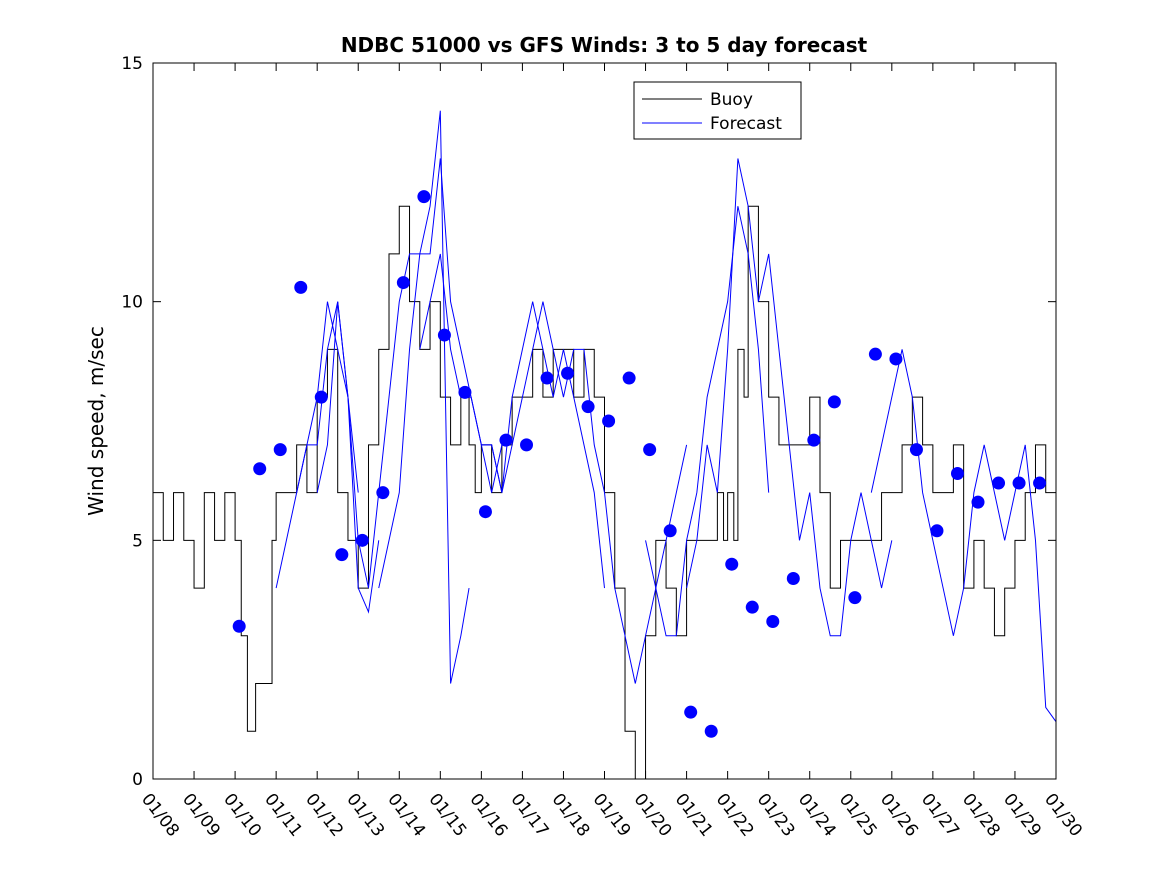 This screenshot has height=879, width=1167. Describe the element at coordinates (132, 64) in the screenshot. I see `y-tick-label: 15` at that location.